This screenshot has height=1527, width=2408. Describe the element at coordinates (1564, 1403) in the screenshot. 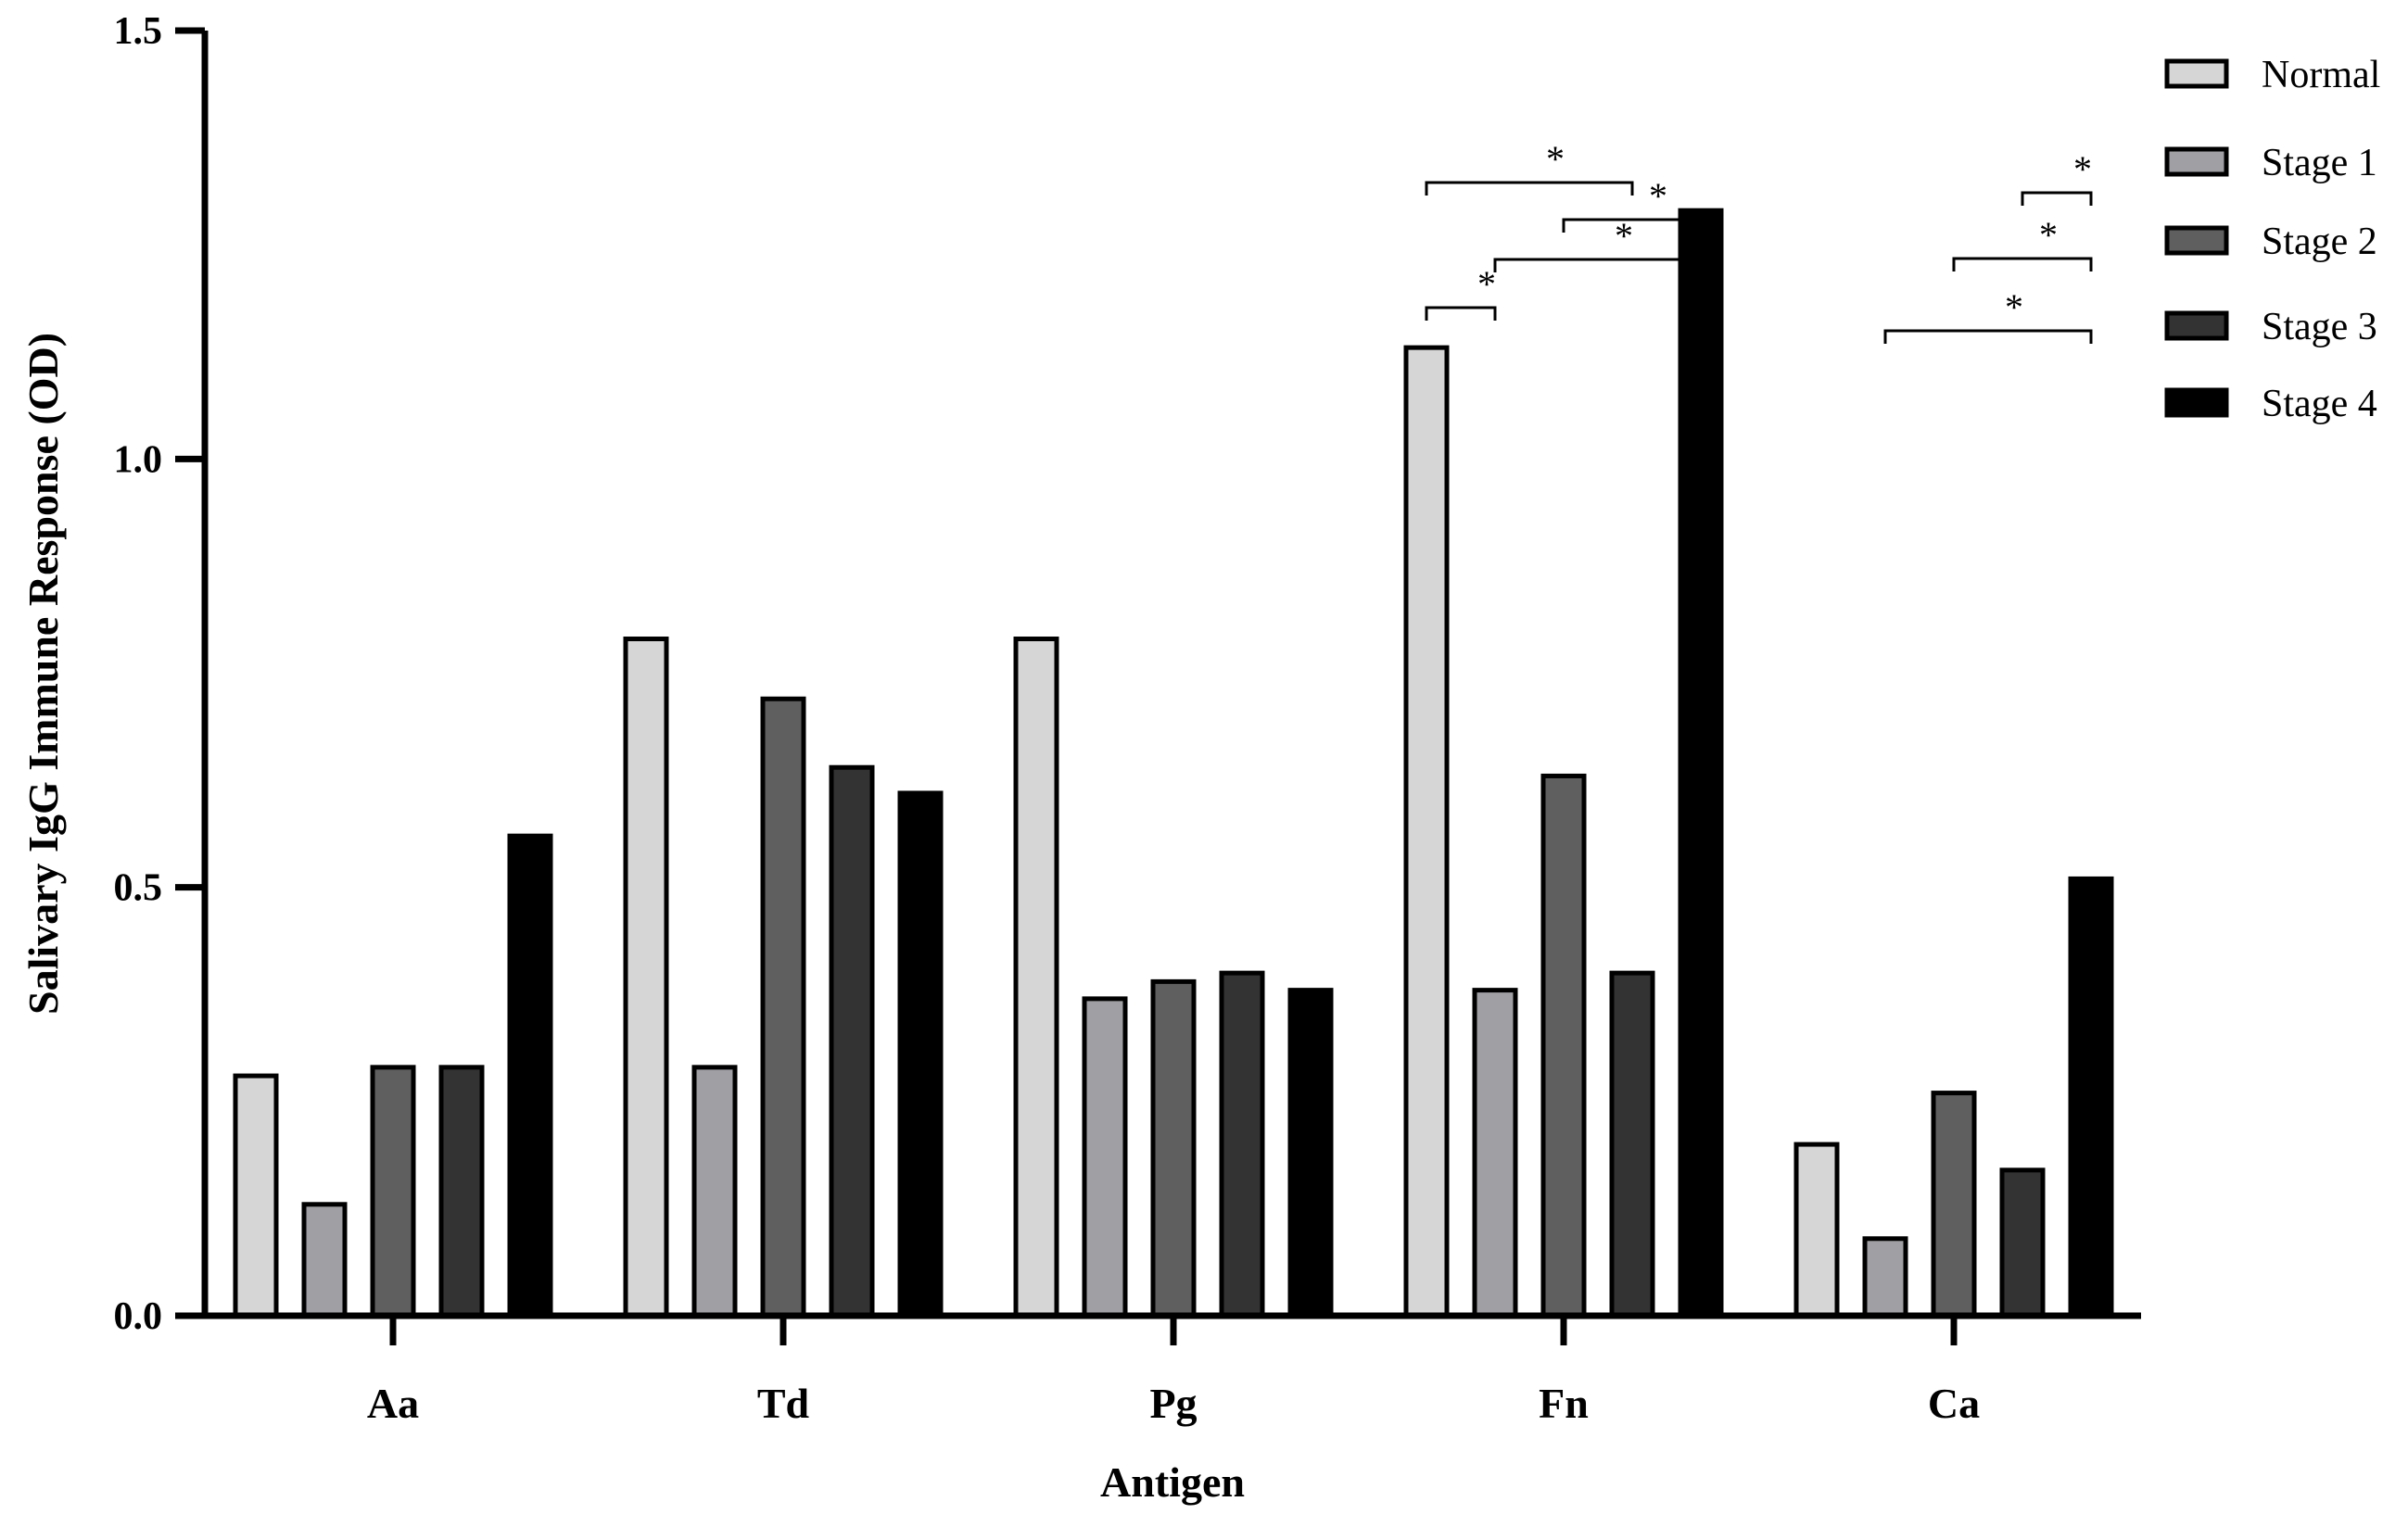

I see `category-label-fn: Fn` at that location.